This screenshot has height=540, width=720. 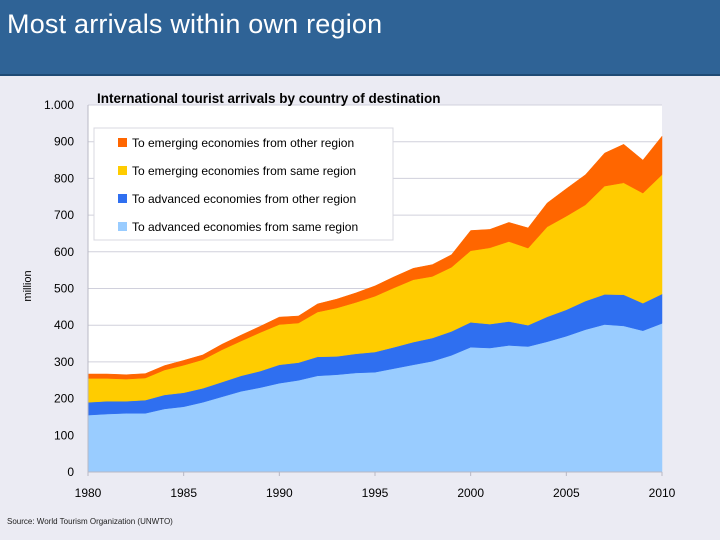 What do you see at coordinates (279, 493) in the screenshot?
I see `x-tick-label-1990: 1990` at bounding box center [279, 493].